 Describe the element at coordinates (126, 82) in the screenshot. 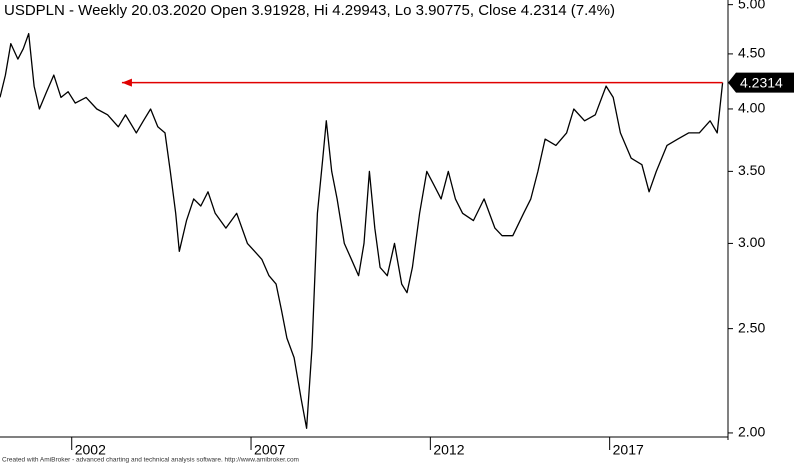

I see `arrow-head` at that location.